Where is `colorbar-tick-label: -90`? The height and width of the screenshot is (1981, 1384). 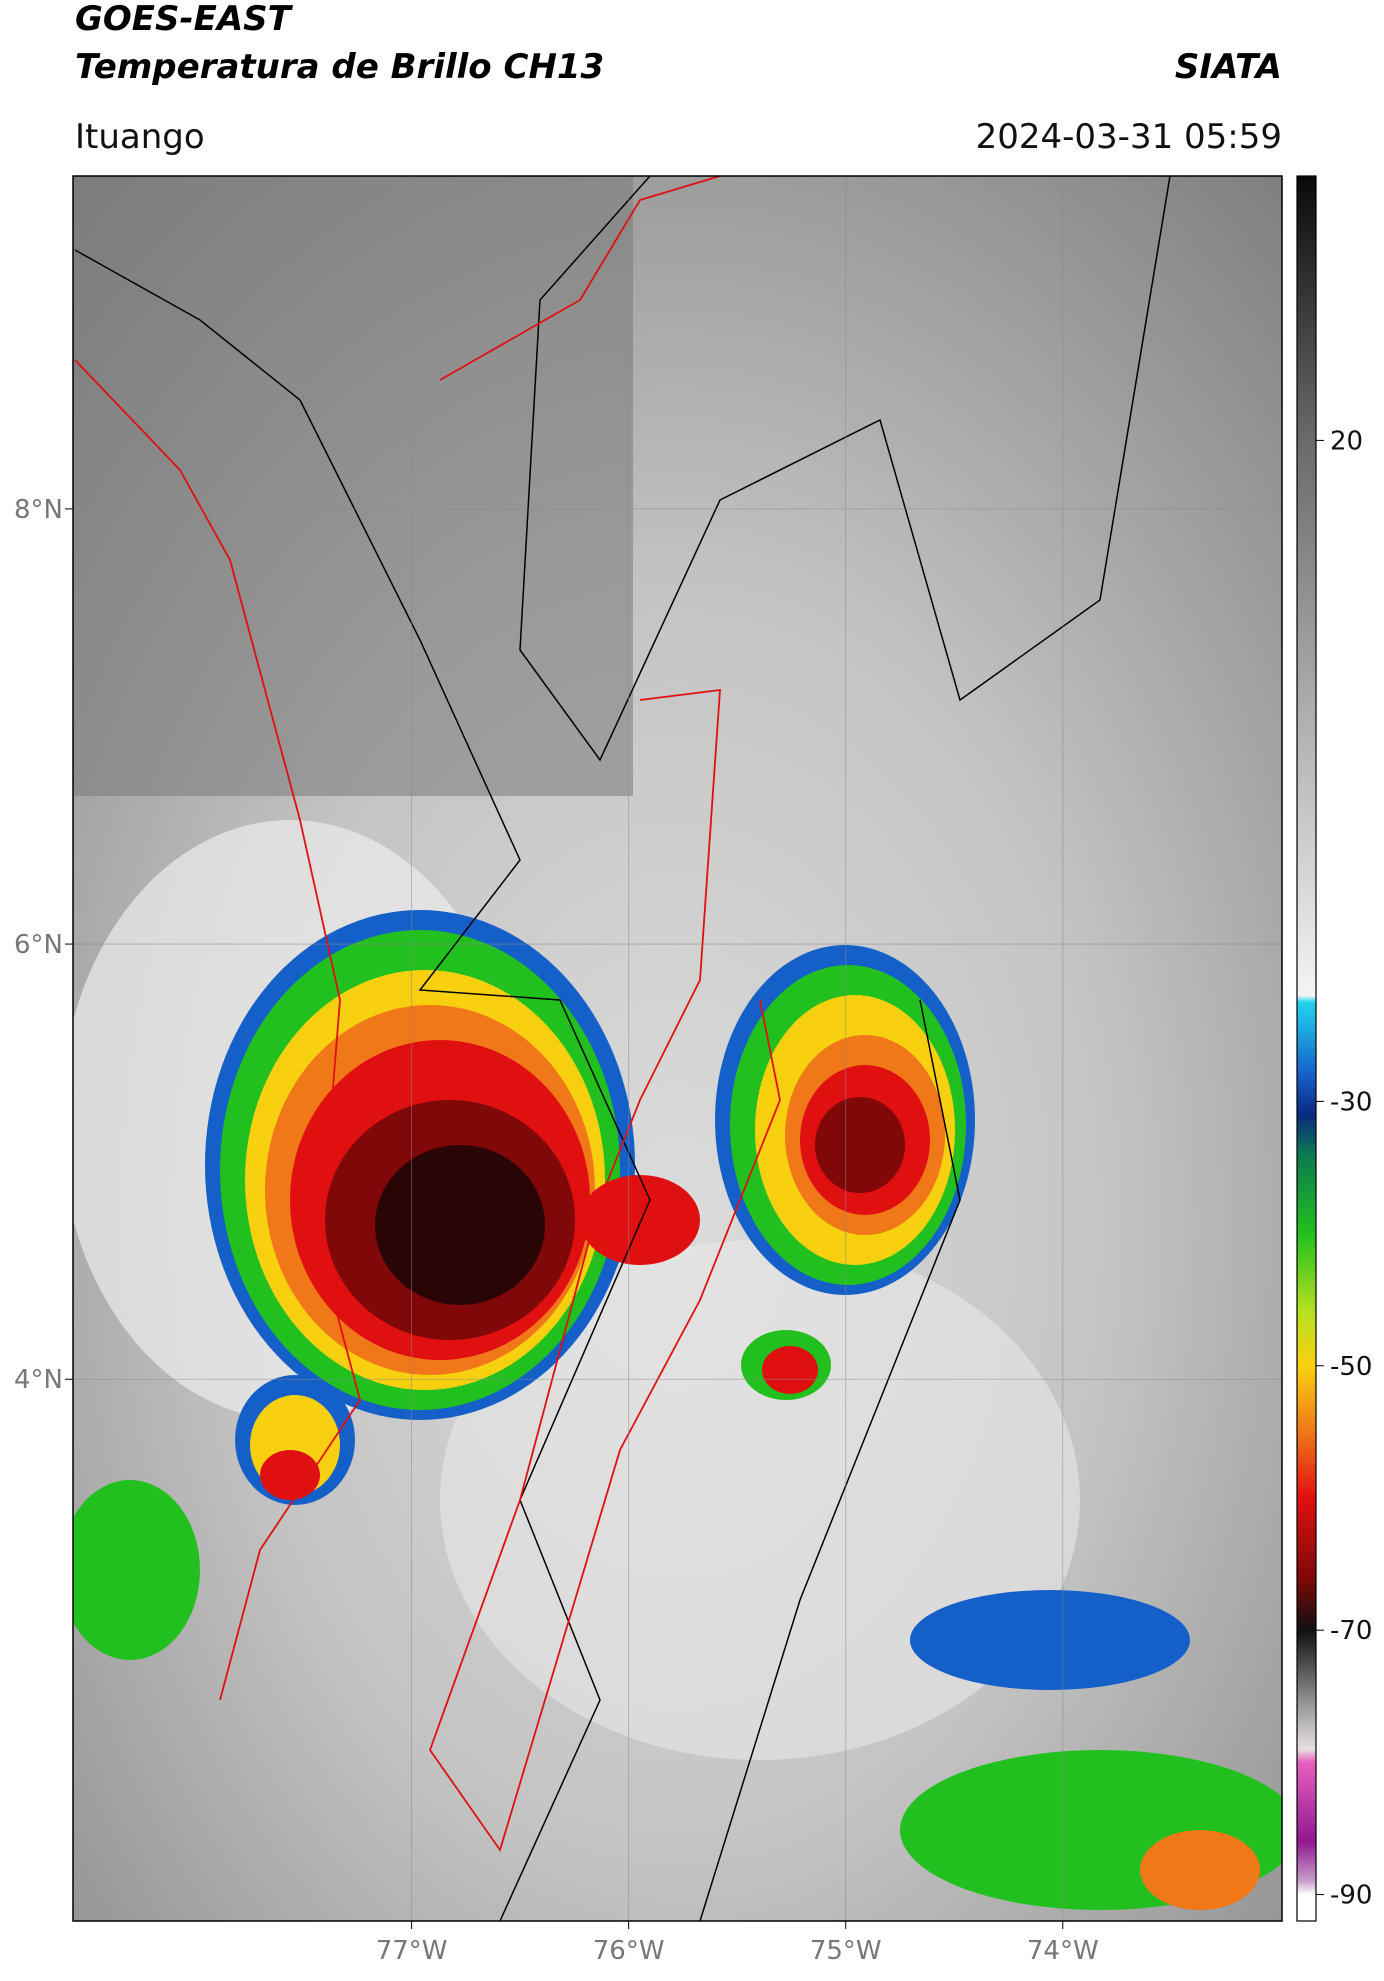 colorbar-tick-label: -90 is located at coordinates (1351, 1896).